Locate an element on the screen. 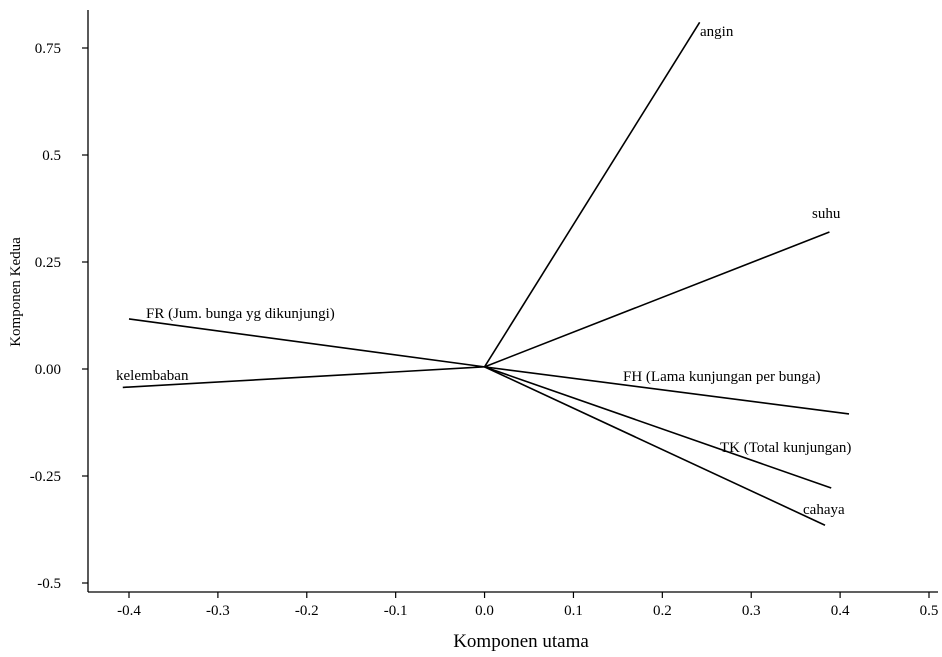 This screenshot has width=942, height=657. x-tick-label: -0.3 is located at coordinates (218, 611).